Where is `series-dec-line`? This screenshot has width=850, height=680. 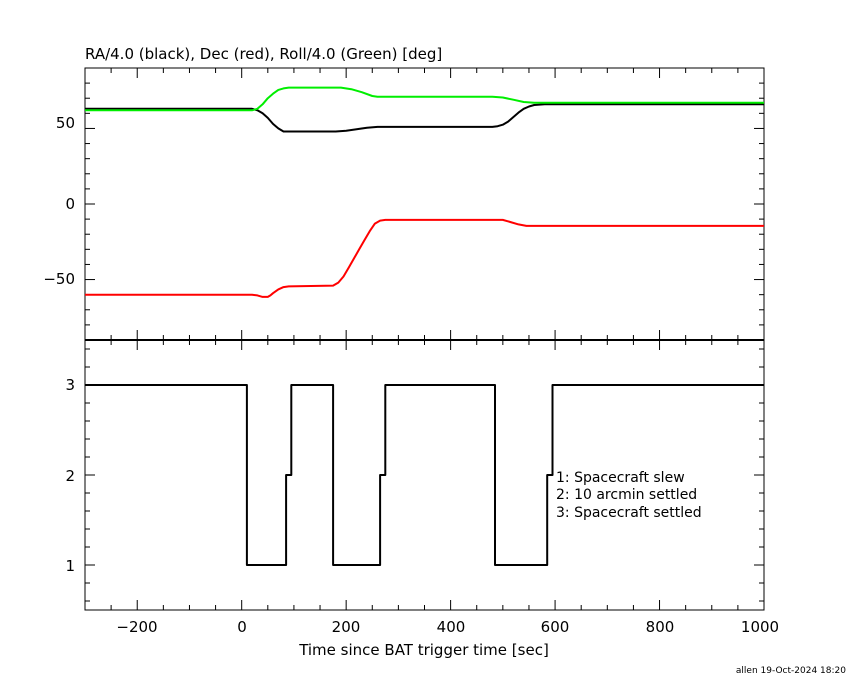
series-dec-line is located at coordinates (424, 258).